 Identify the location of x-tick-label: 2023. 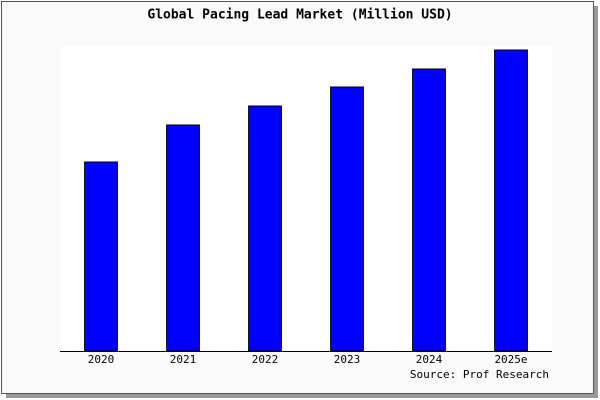
(347, 359).